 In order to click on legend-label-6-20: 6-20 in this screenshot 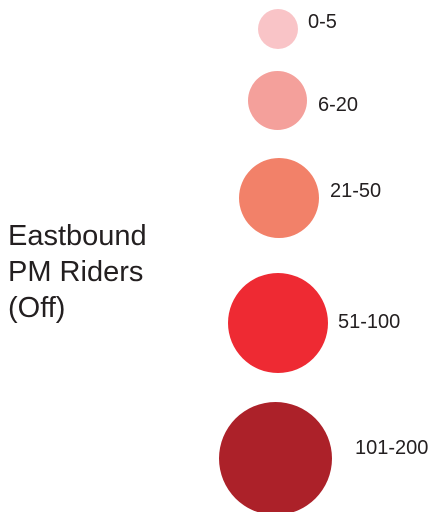, I will do `click(338, 105)`.